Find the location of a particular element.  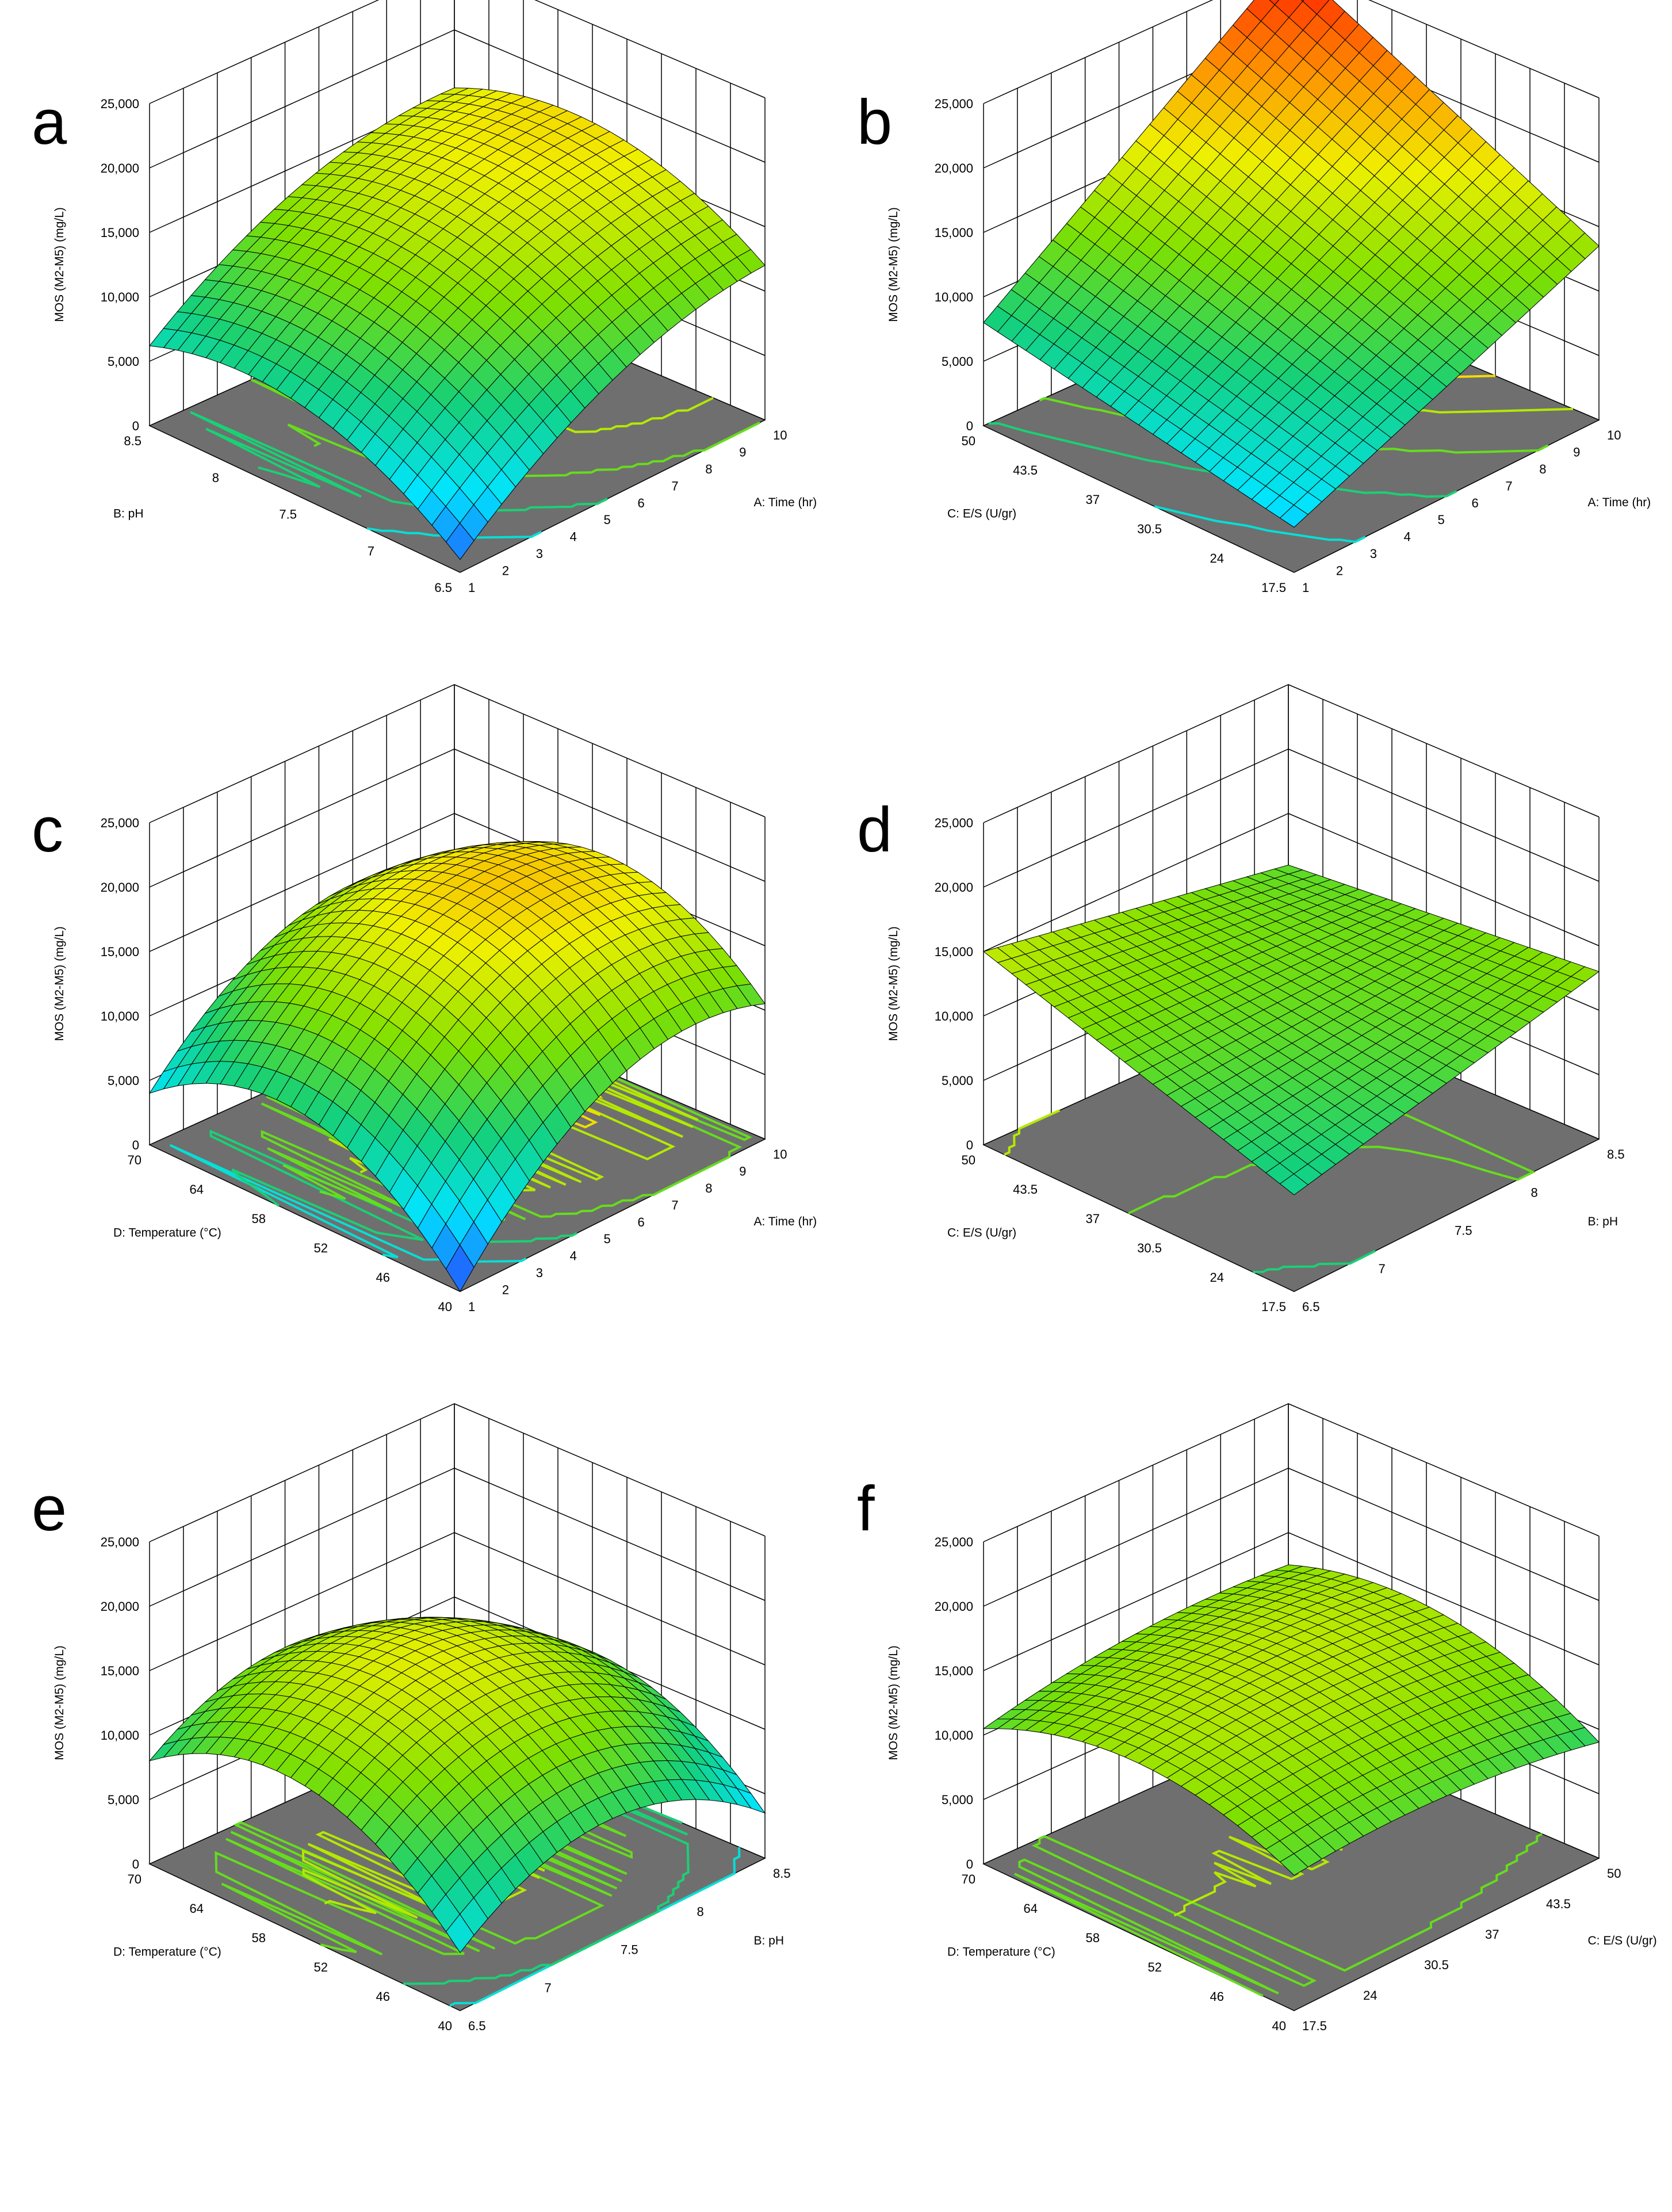

panel-f-surface is located at coordinates (1291, 1720).